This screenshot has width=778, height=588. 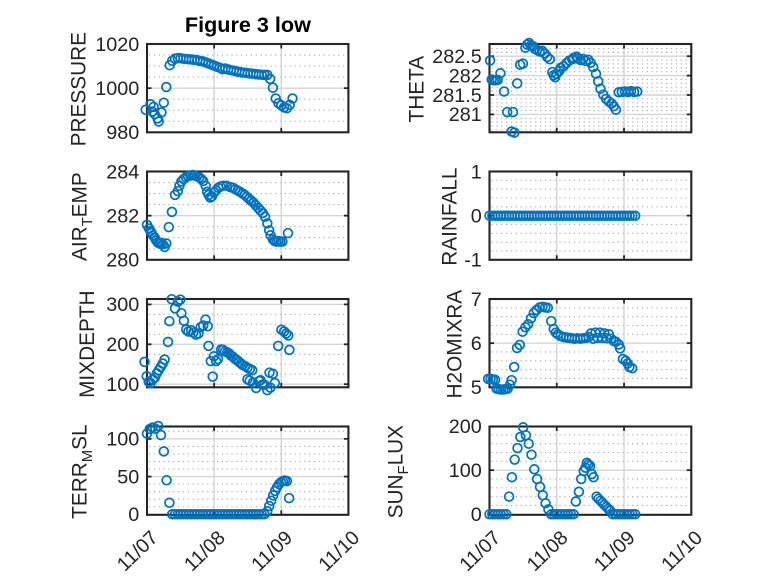 What do you see at coordinates (117, 45) in the screenshot?
I see `svg-text: 1020` at bounding box center [117, 45].